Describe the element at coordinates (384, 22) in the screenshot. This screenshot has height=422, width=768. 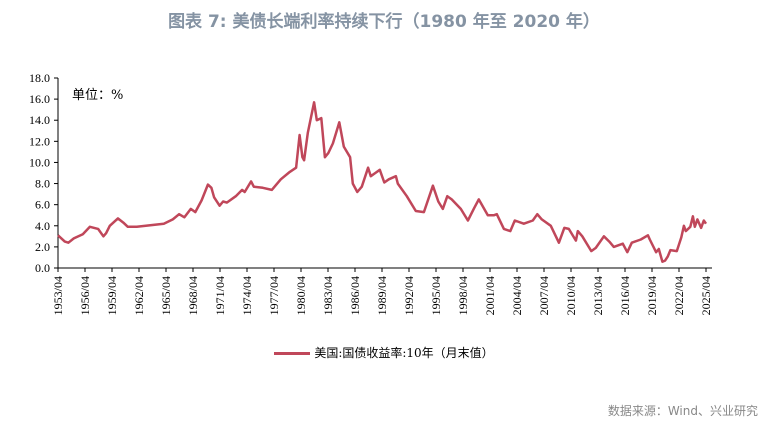
I see `chart-title: 图表 7: 美债长端利率持续下行（1980 年至 2020 年）` at that location.